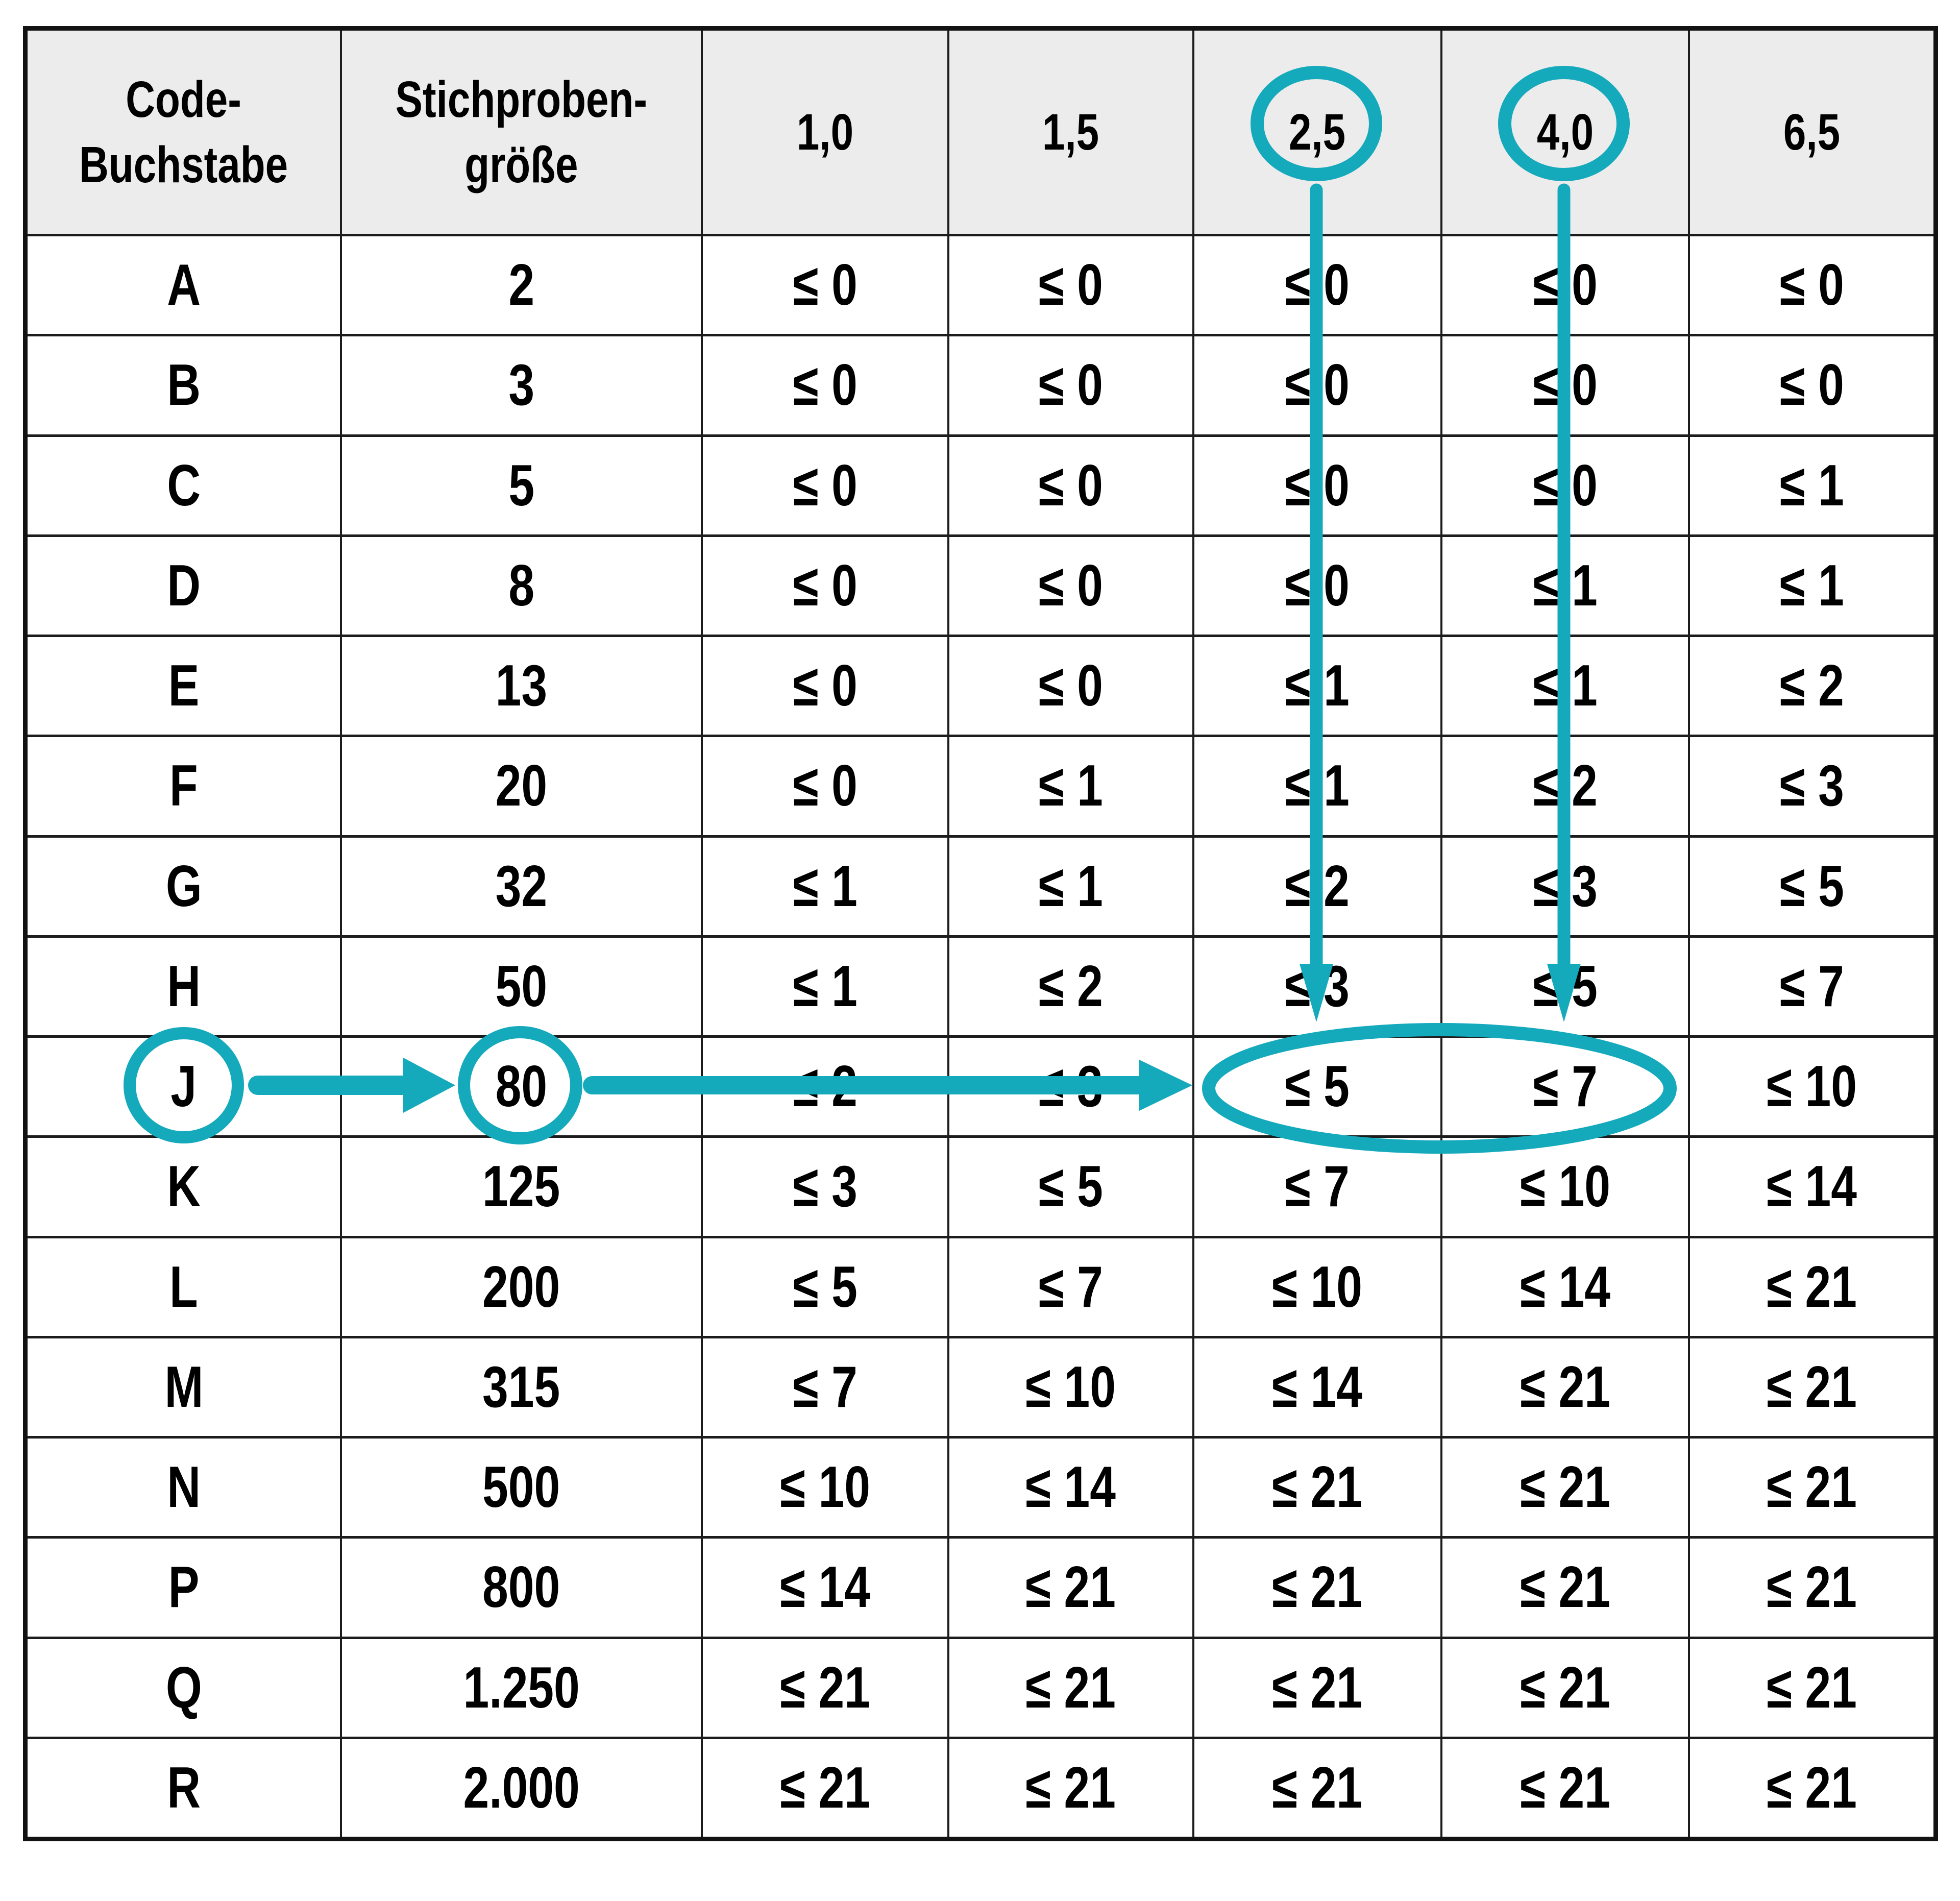 This screenshot has height=1901, width=1960. I want to click on cell-text: 125, so click(521, 1187).